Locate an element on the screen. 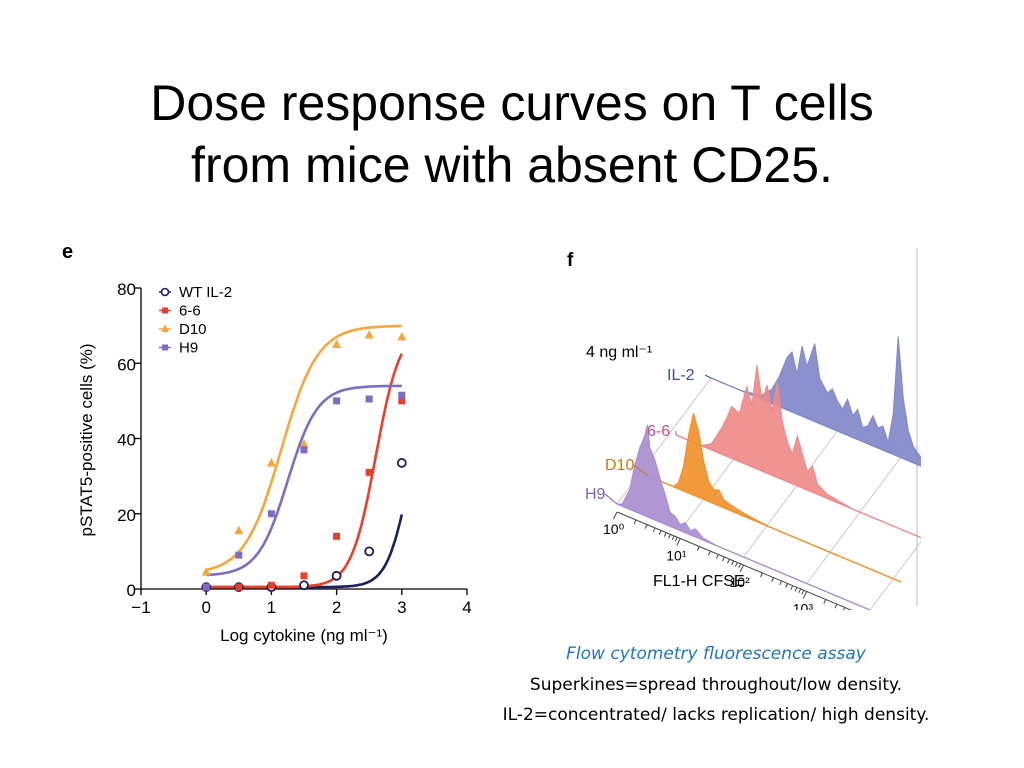  y-tick-label: 20 is located at coordinates (126, 515).